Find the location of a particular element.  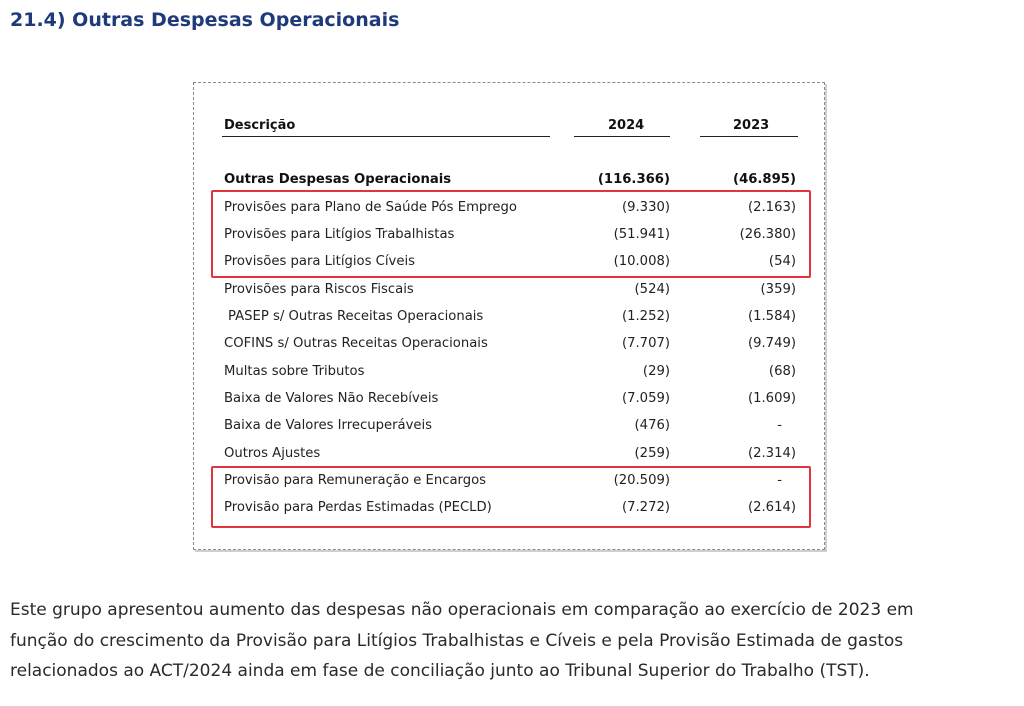

row-value-2024: (476) is located at coordinates (652, 425).